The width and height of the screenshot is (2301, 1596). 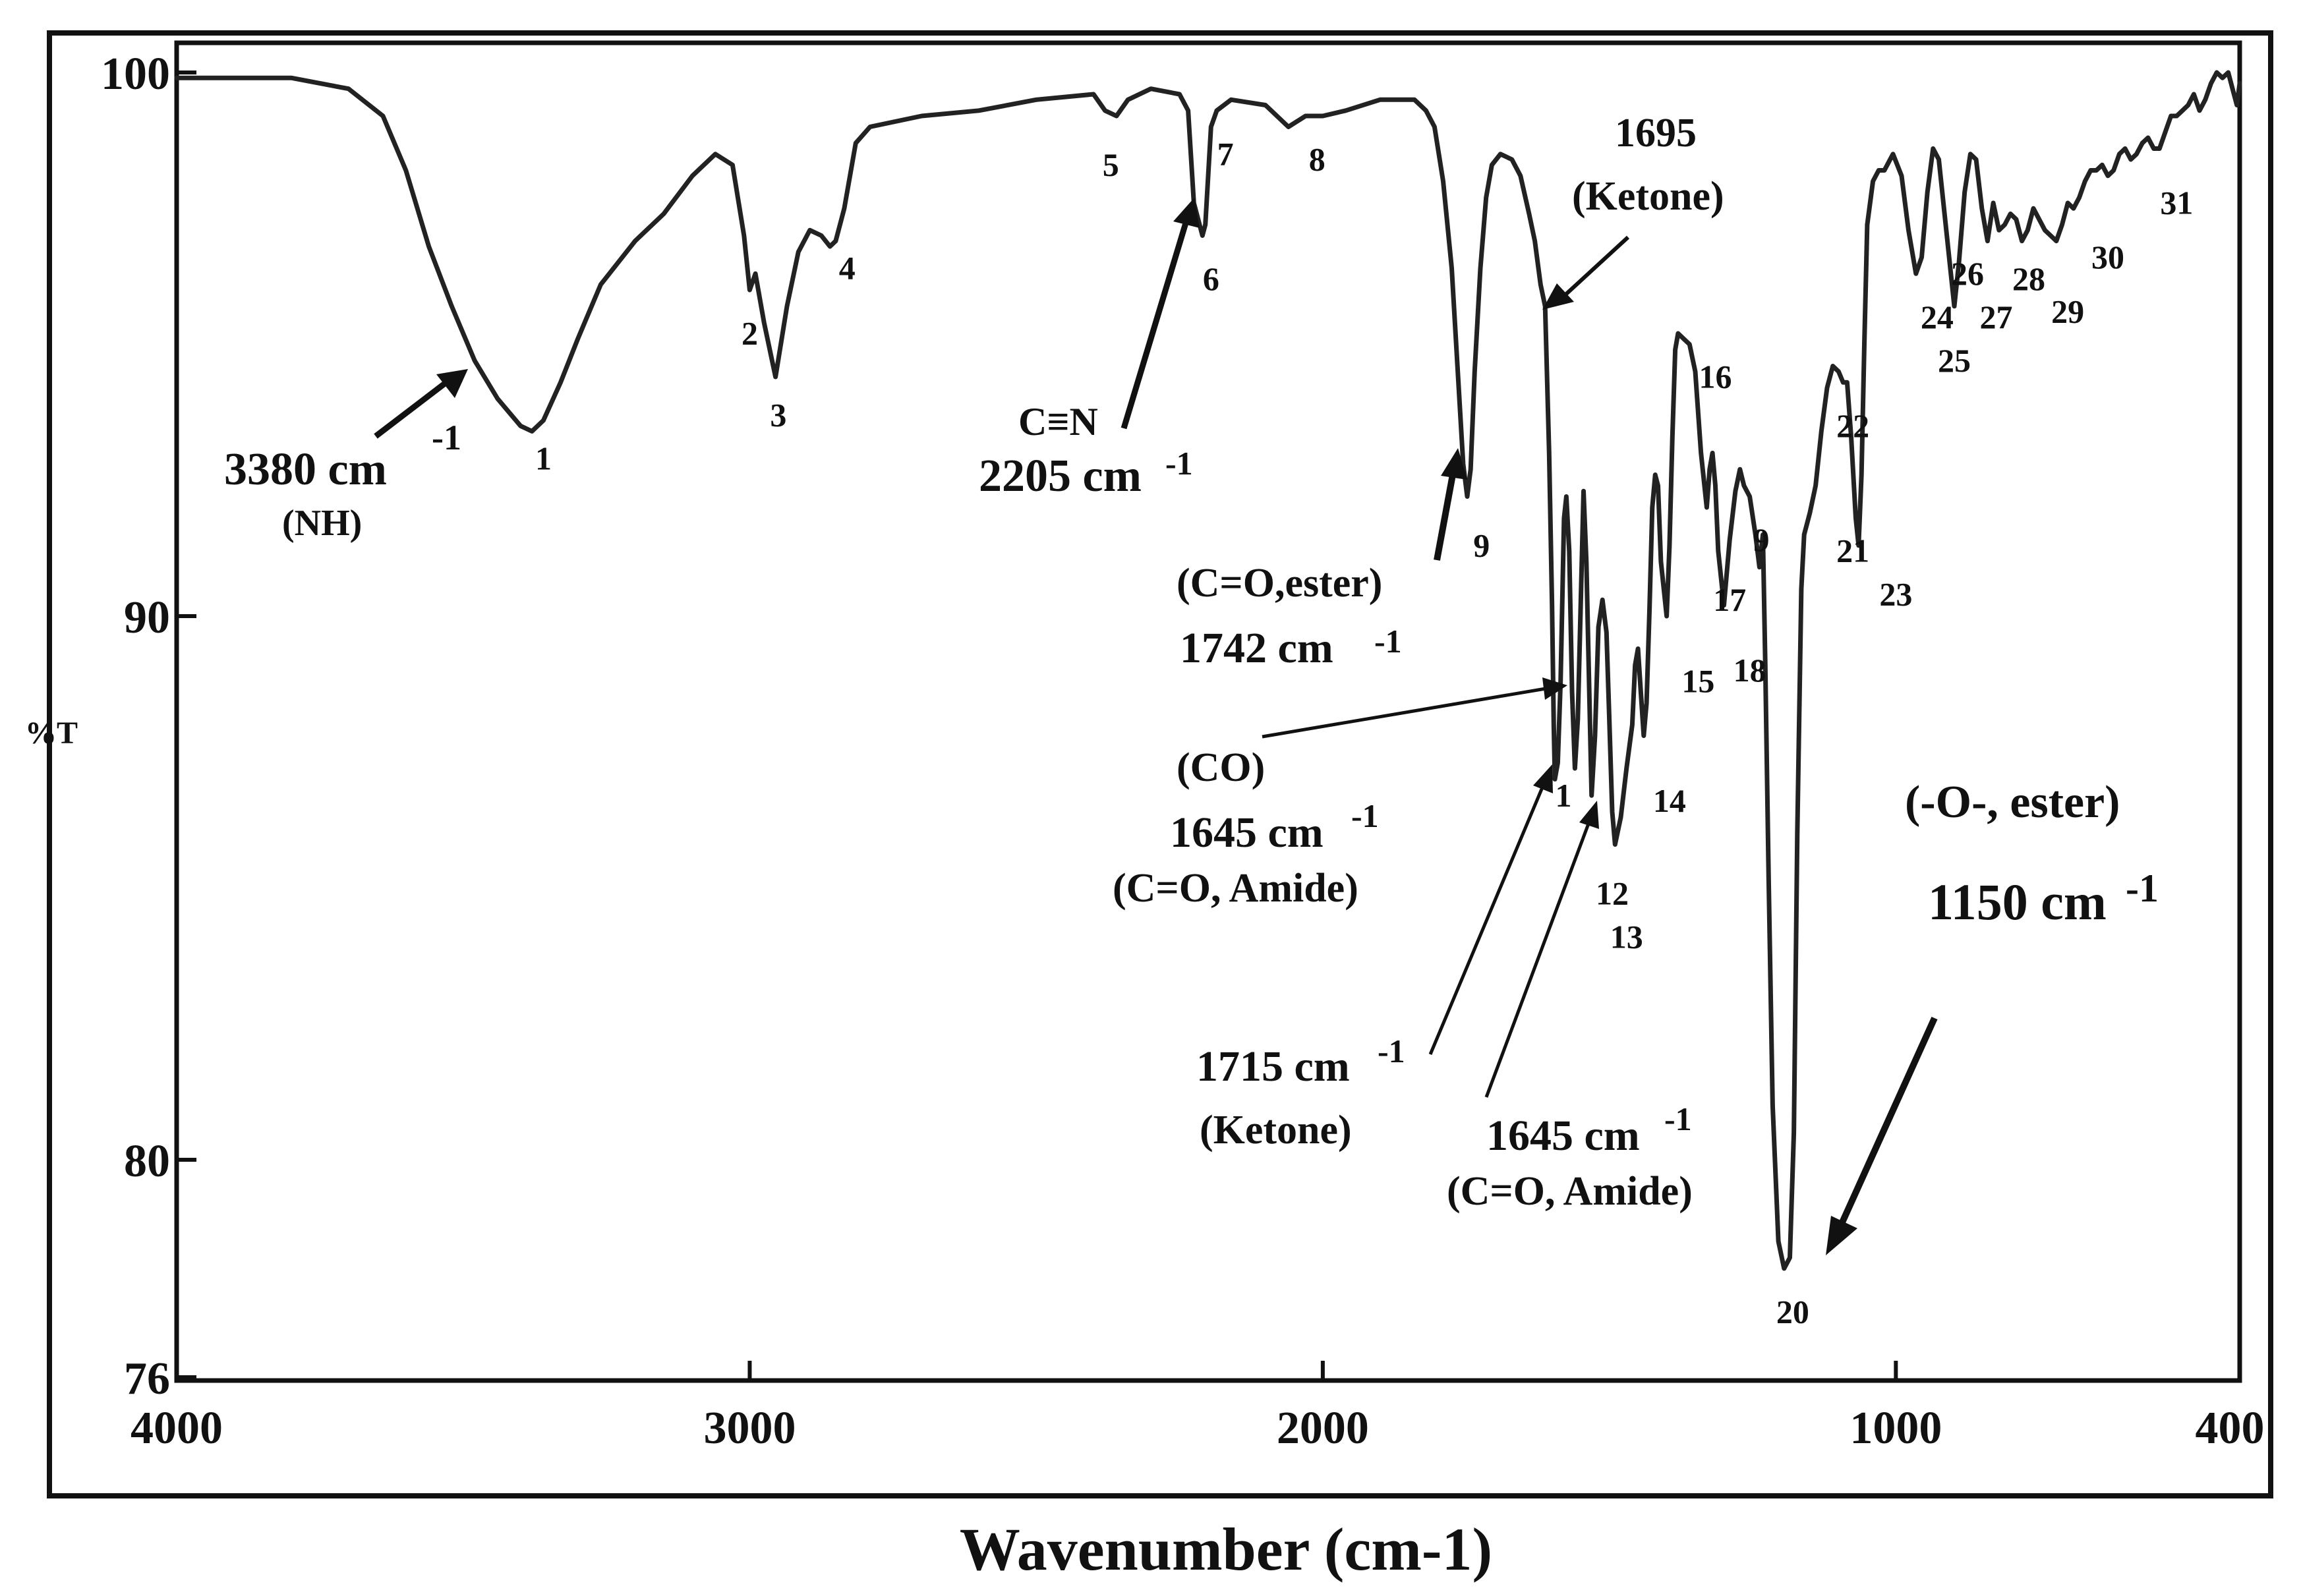 I want to click on peak-label: 2, so click(x=750, y=333).